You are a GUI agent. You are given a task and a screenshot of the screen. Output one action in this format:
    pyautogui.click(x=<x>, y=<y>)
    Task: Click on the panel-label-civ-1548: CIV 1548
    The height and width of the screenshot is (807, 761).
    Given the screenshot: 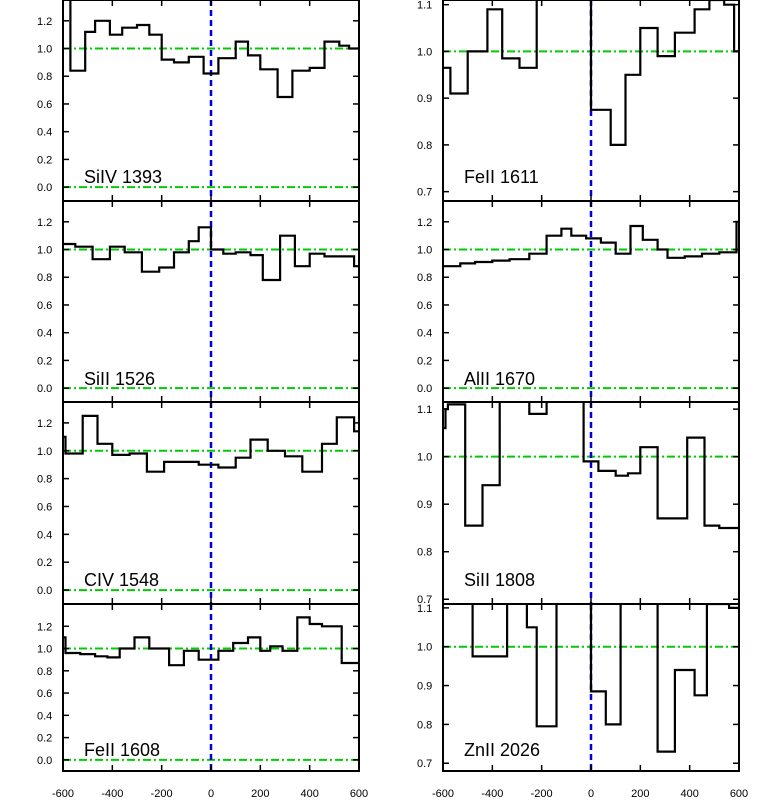 What is the action you would take?
    pyautogui.click(x=121, y=580)
    